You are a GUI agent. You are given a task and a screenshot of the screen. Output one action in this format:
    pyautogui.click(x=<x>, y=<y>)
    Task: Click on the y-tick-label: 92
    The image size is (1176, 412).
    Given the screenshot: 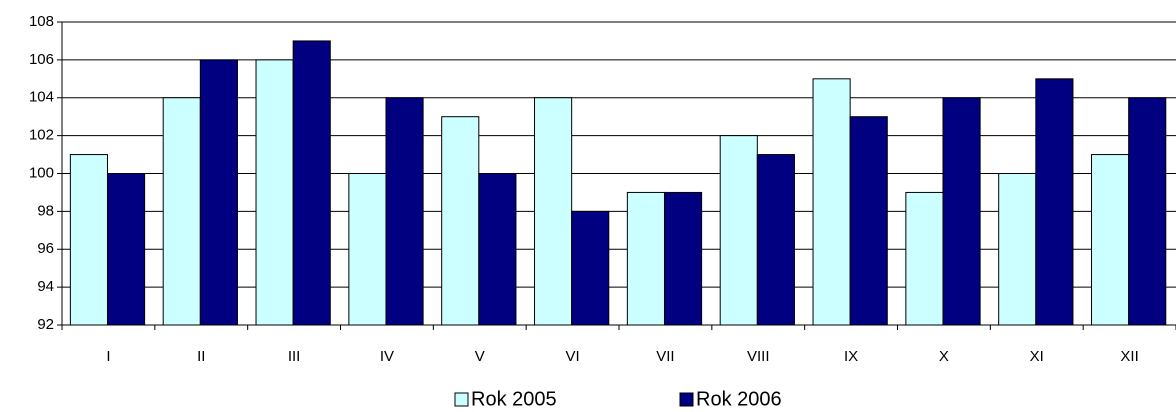 What is the action you would take?
    pyautogui.click(x=45, y=324)
    